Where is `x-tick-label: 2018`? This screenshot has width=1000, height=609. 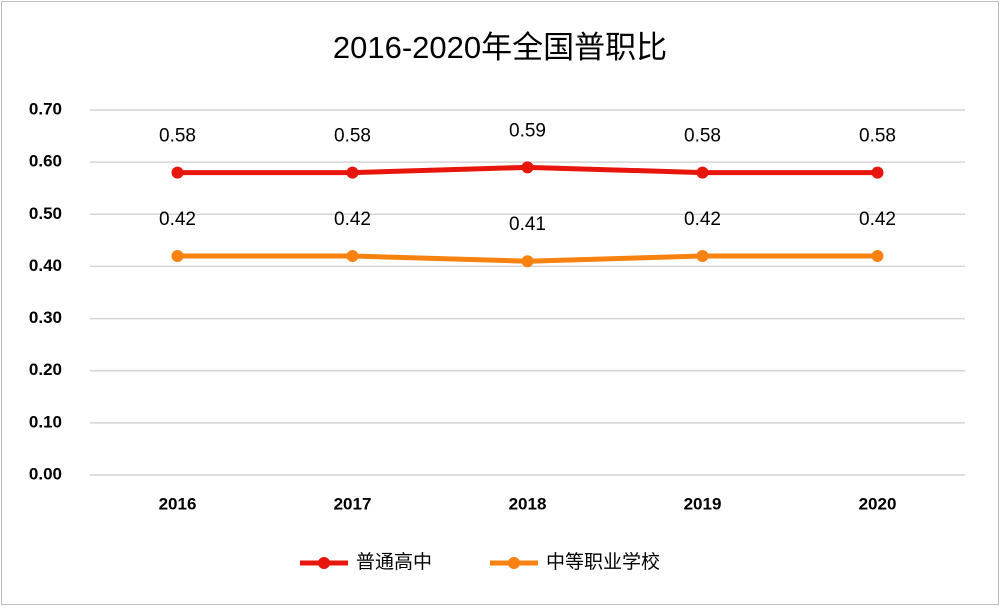 x-tick-label: 2018 is located at coordinates (528, 503).